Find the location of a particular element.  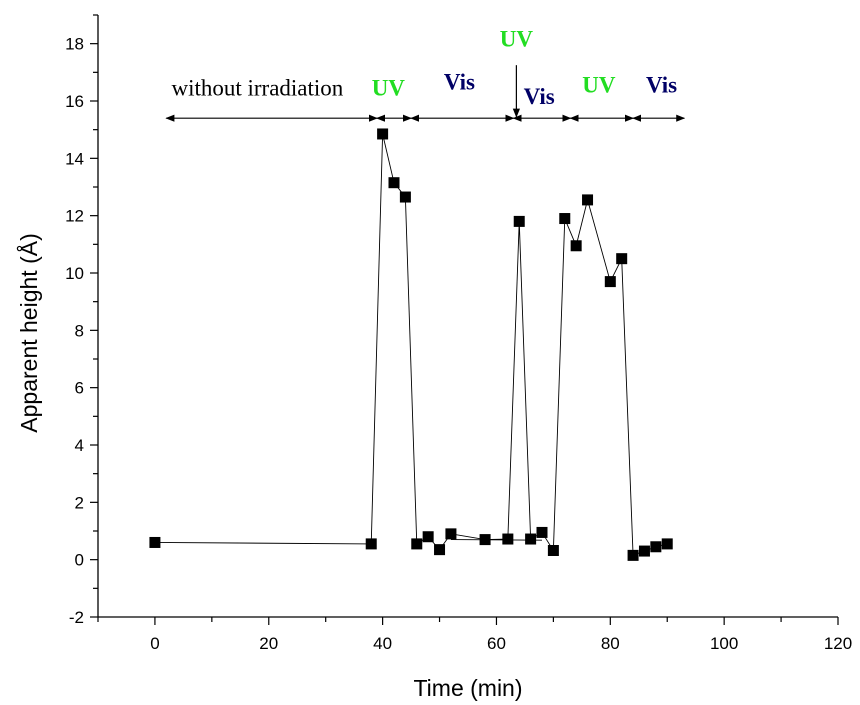

y-tick-label: 4 is located at coordinates (79, 445).